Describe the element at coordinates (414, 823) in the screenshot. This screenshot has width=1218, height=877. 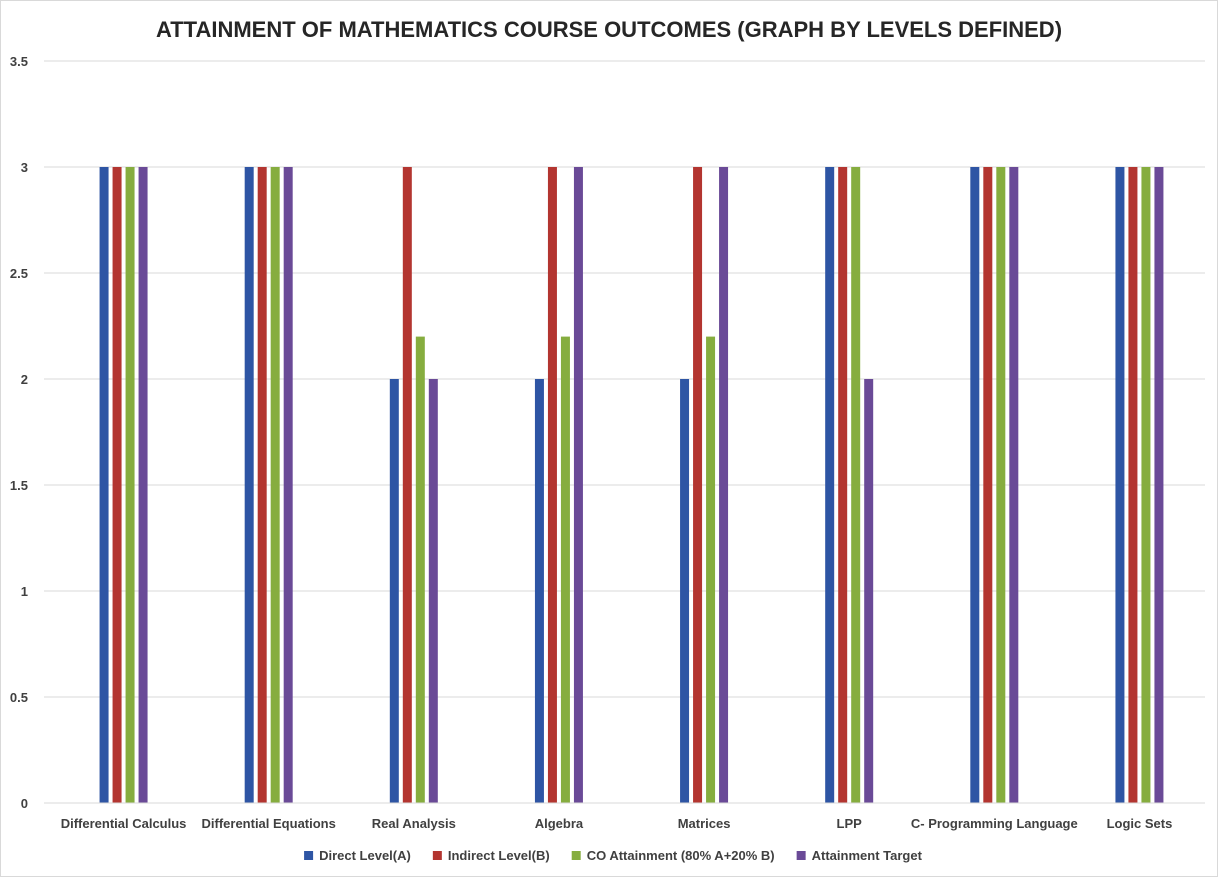
I see `x-tick-label: Real Analysis` at that location.